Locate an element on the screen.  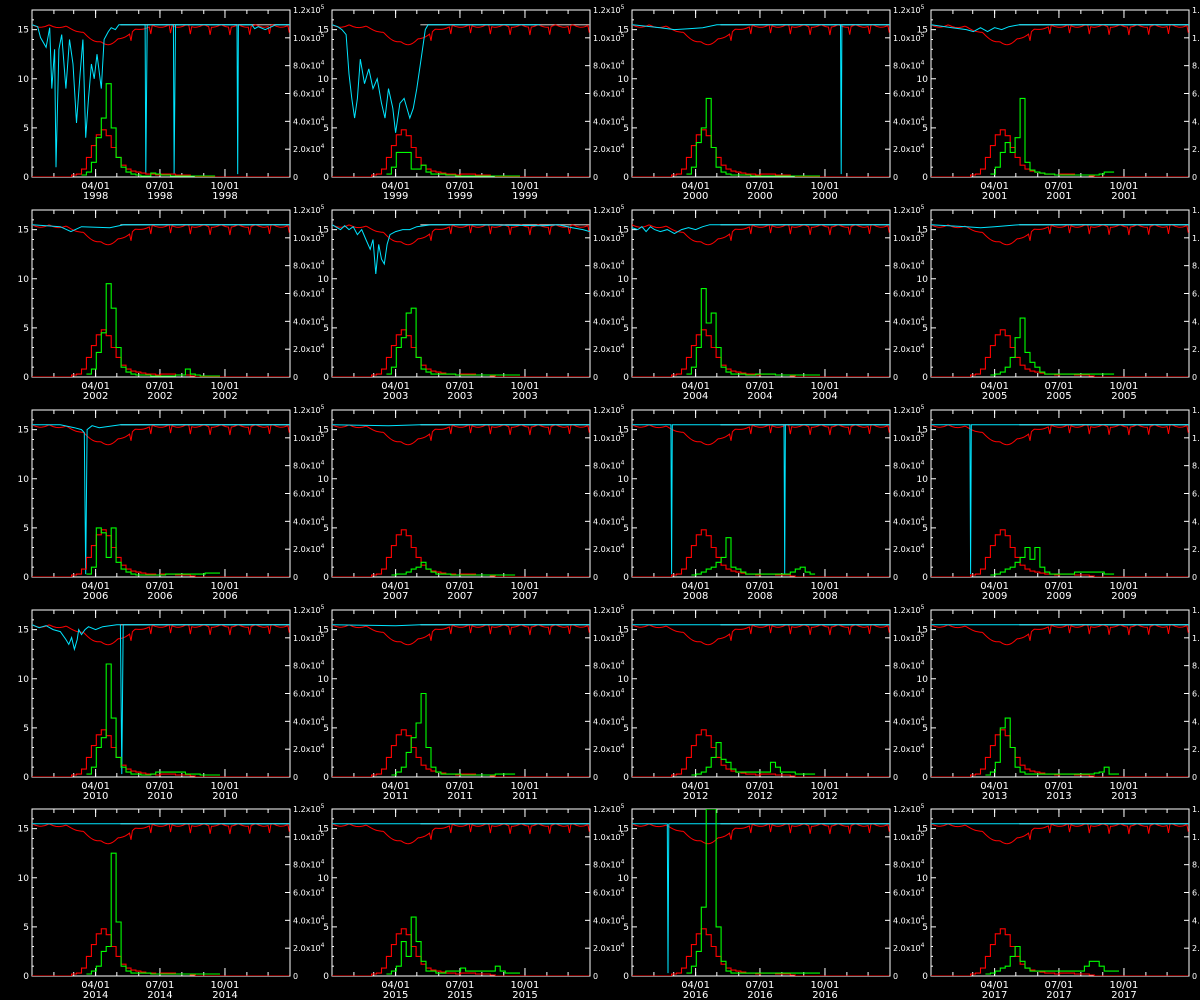
x-tick-year: 2010 is located at coordinates (95, 796).